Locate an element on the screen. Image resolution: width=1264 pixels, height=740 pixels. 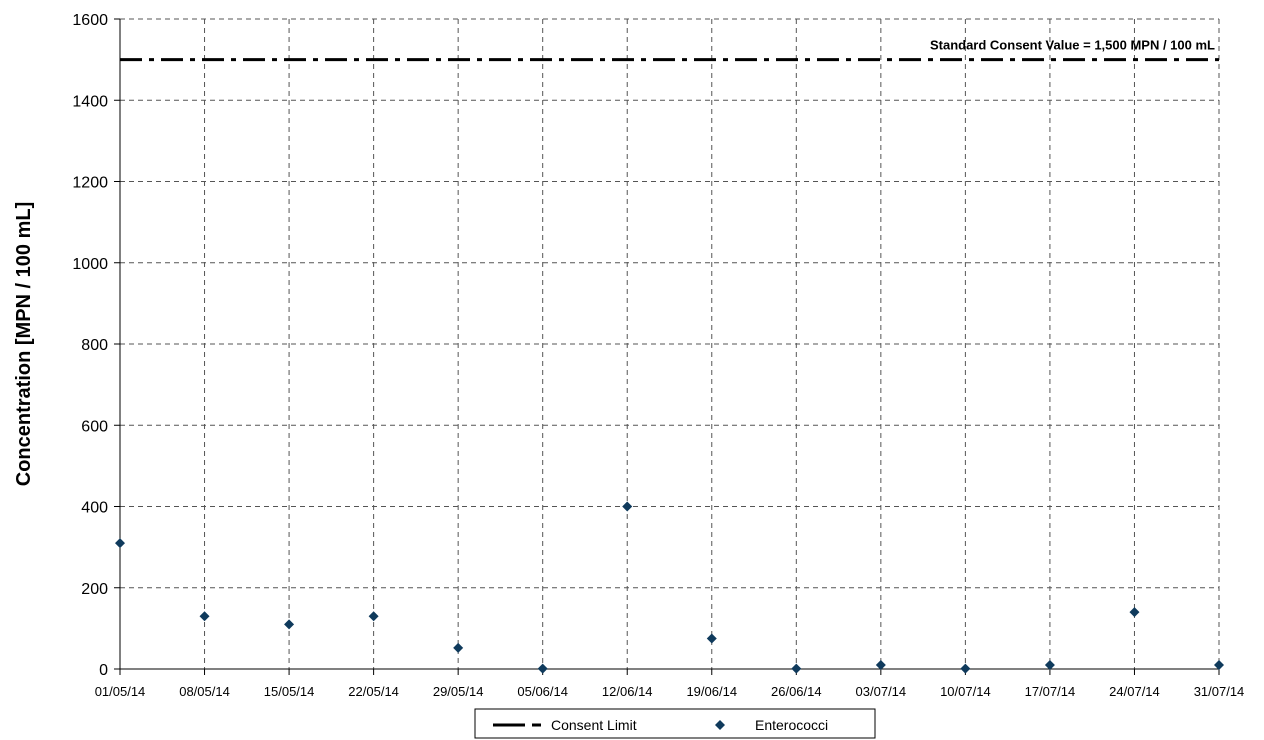
x-tick-label: 24/07/14 is located at coordinates (1134, 691).